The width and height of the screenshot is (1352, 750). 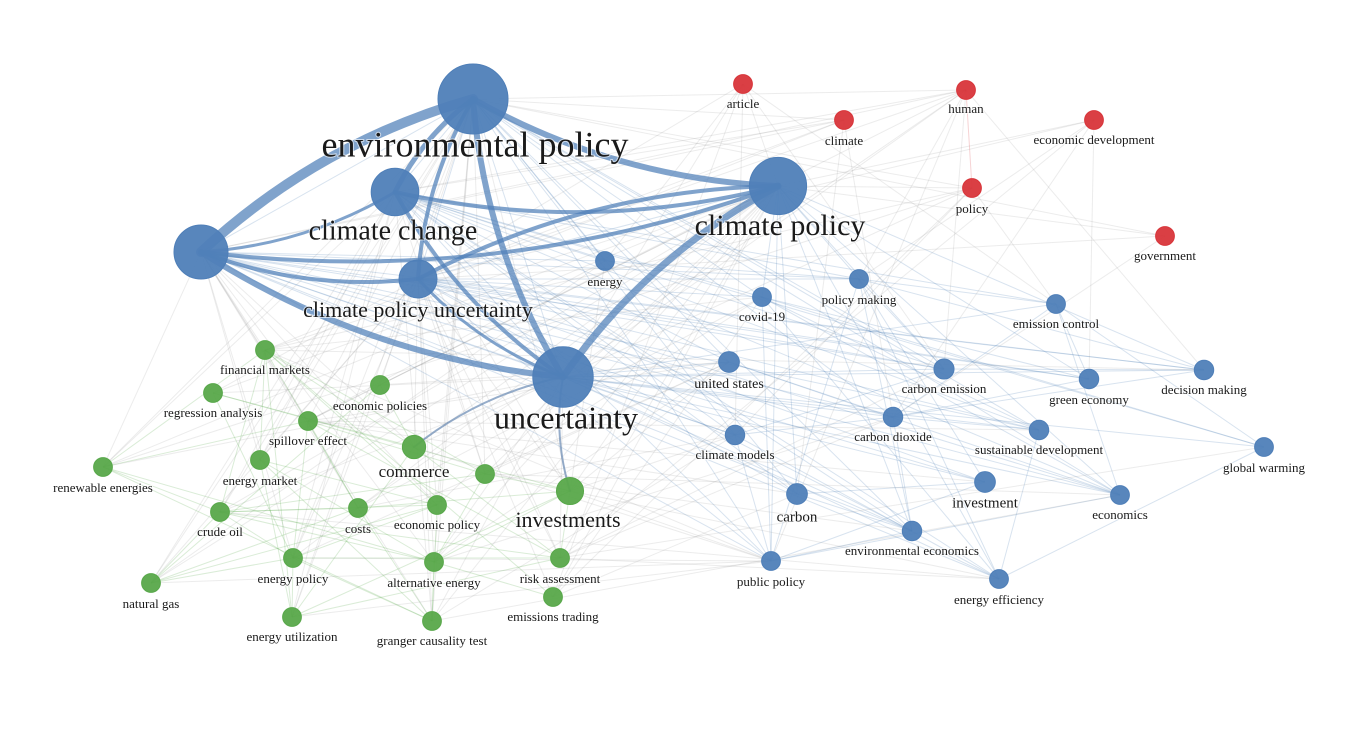 What do you see at coordinates (358, 508) in the screenshot?
I see `node-costs` at bounding box center [358, 508].